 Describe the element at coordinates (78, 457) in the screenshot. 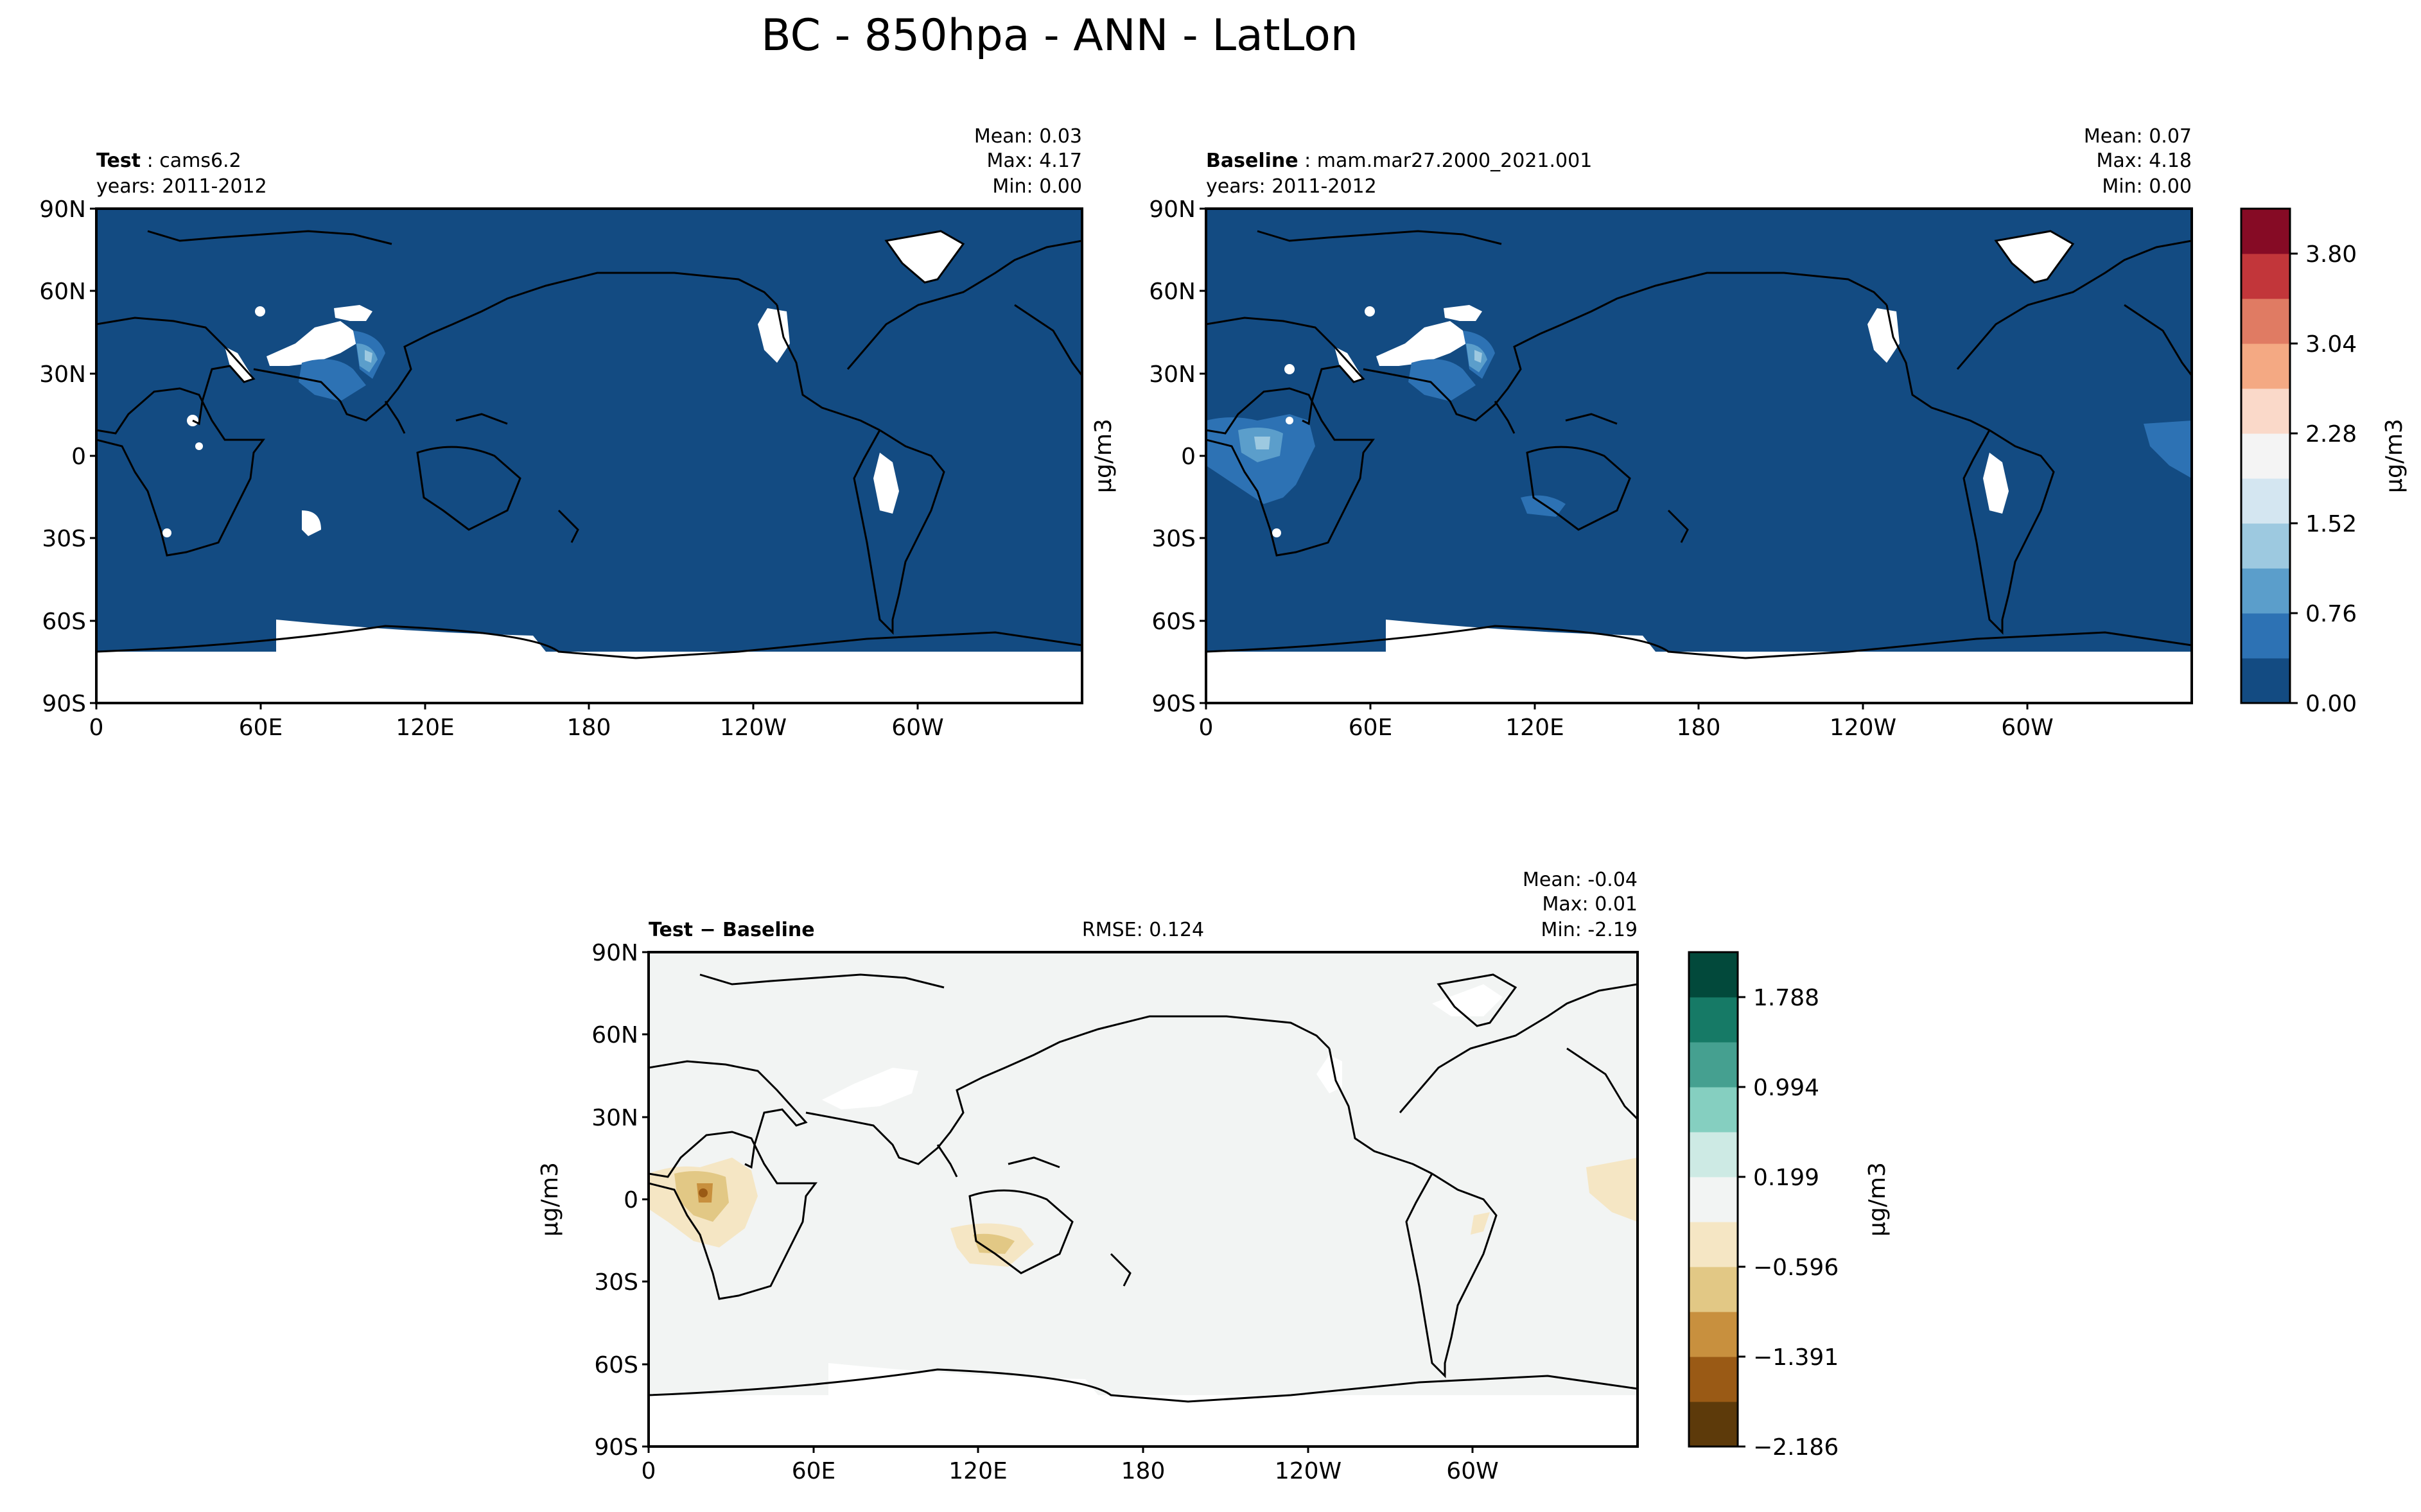

I see `panel-test-ytick-label-3: 0` at that location.